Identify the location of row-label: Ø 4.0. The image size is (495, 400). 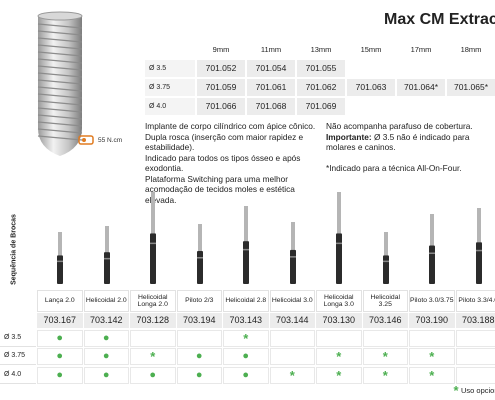
(170, 106).